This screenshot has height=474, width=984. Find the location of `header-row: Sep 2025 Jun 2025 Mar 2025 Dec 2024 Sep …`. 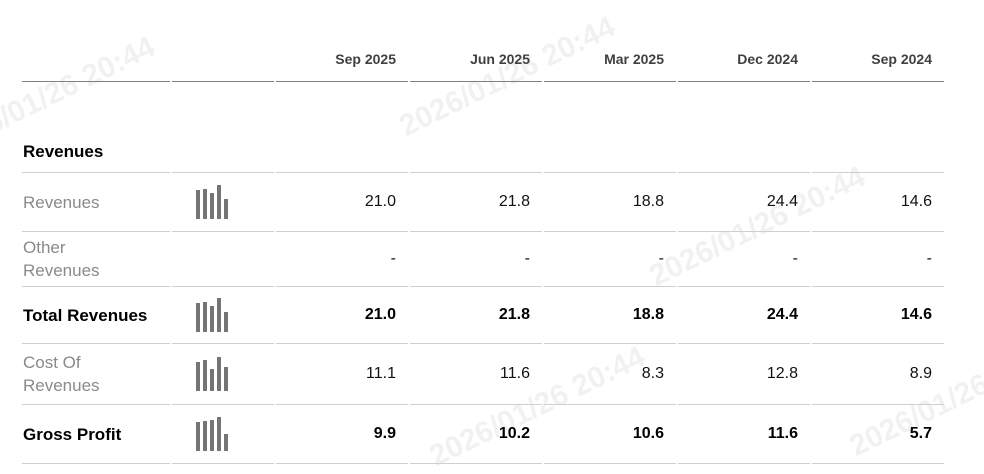

header-row: Sep 2025 Jun 2025 Mar 2025 Dec 2024 Sep … is located at coordinates (483, 51).